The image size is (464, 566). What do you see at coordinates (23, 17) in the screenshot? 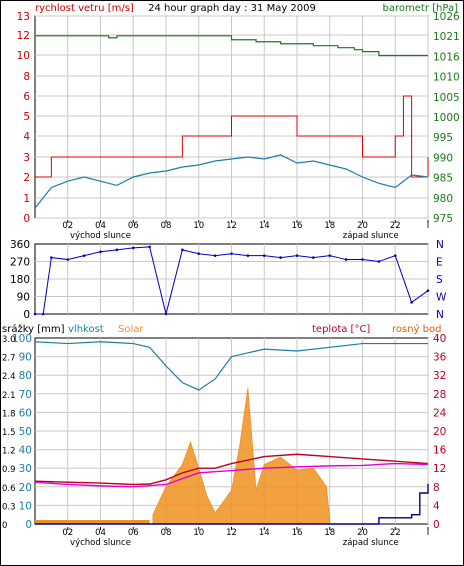
I see `tick-label-wind: 13` at bounding box center [23, 17].